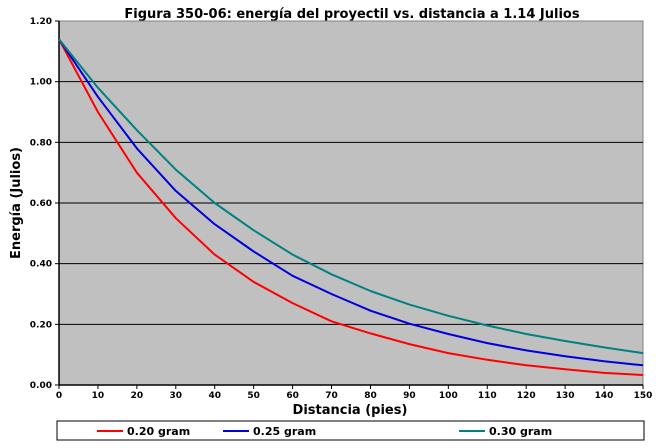 The height and width of the screenshot is (448, 658). I want to click on x-tick-label: 100, so click(448, 396).